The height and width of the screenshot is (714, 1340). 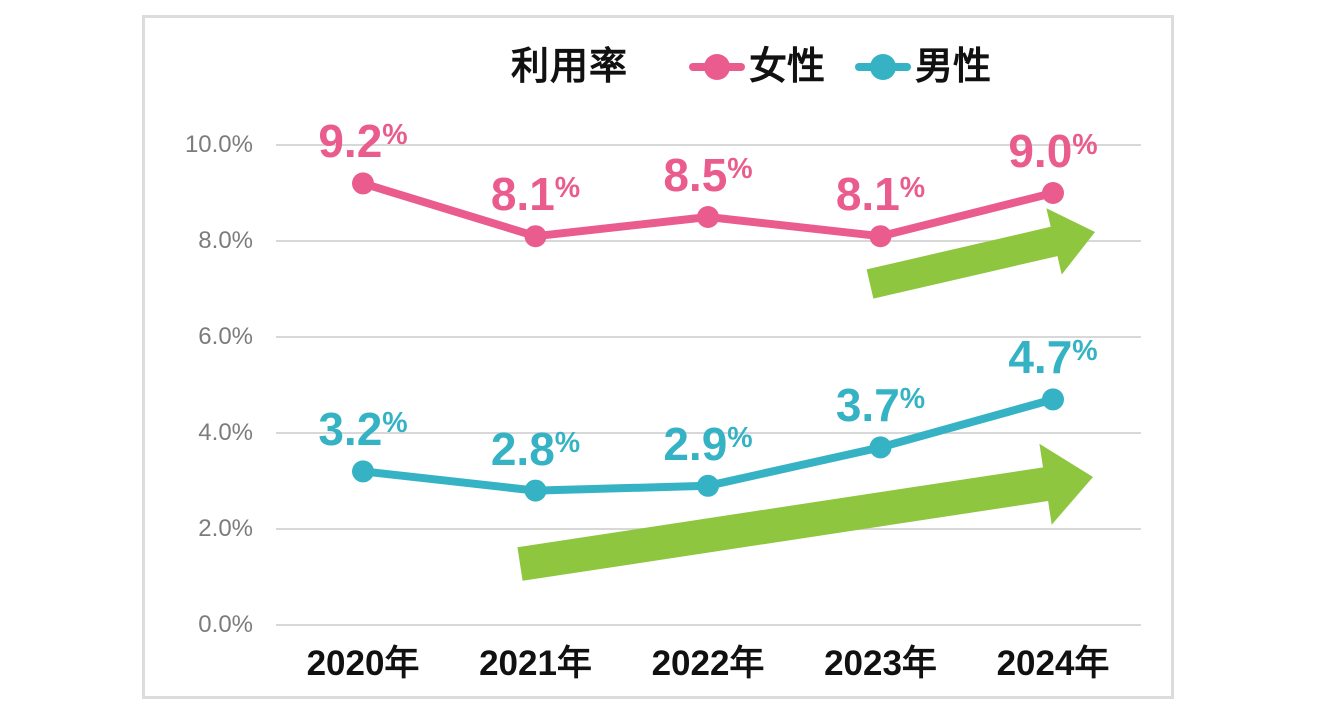 What do you see at coordinates (535, 663) in the screenshot?
I see `x-axis-tick-label: 2021年` at bounding box center [535, 663].